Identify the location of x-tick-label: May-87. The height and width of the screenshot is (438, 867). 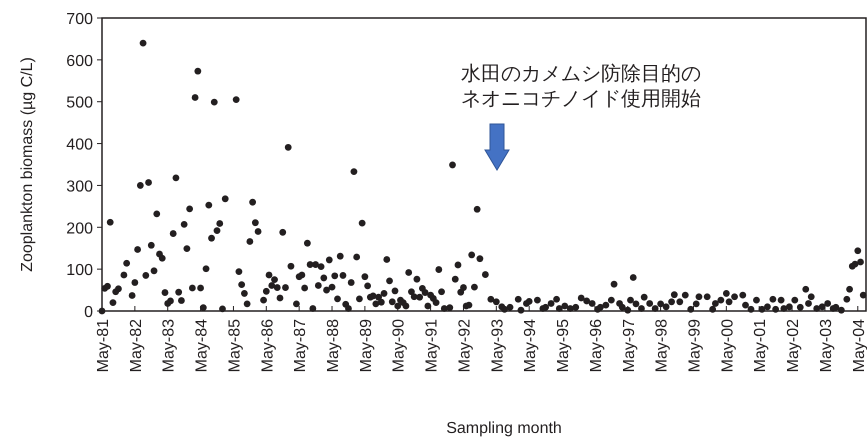
(301, 345).